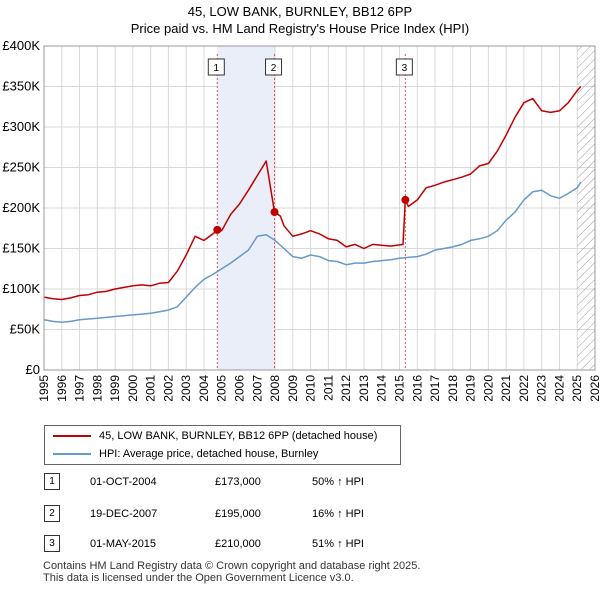 The height and width of the screenshot is (590, 600). Describe the element at coordinates (21, 126) in the screenshot. I see `y-tick-label: £300K` at that location.